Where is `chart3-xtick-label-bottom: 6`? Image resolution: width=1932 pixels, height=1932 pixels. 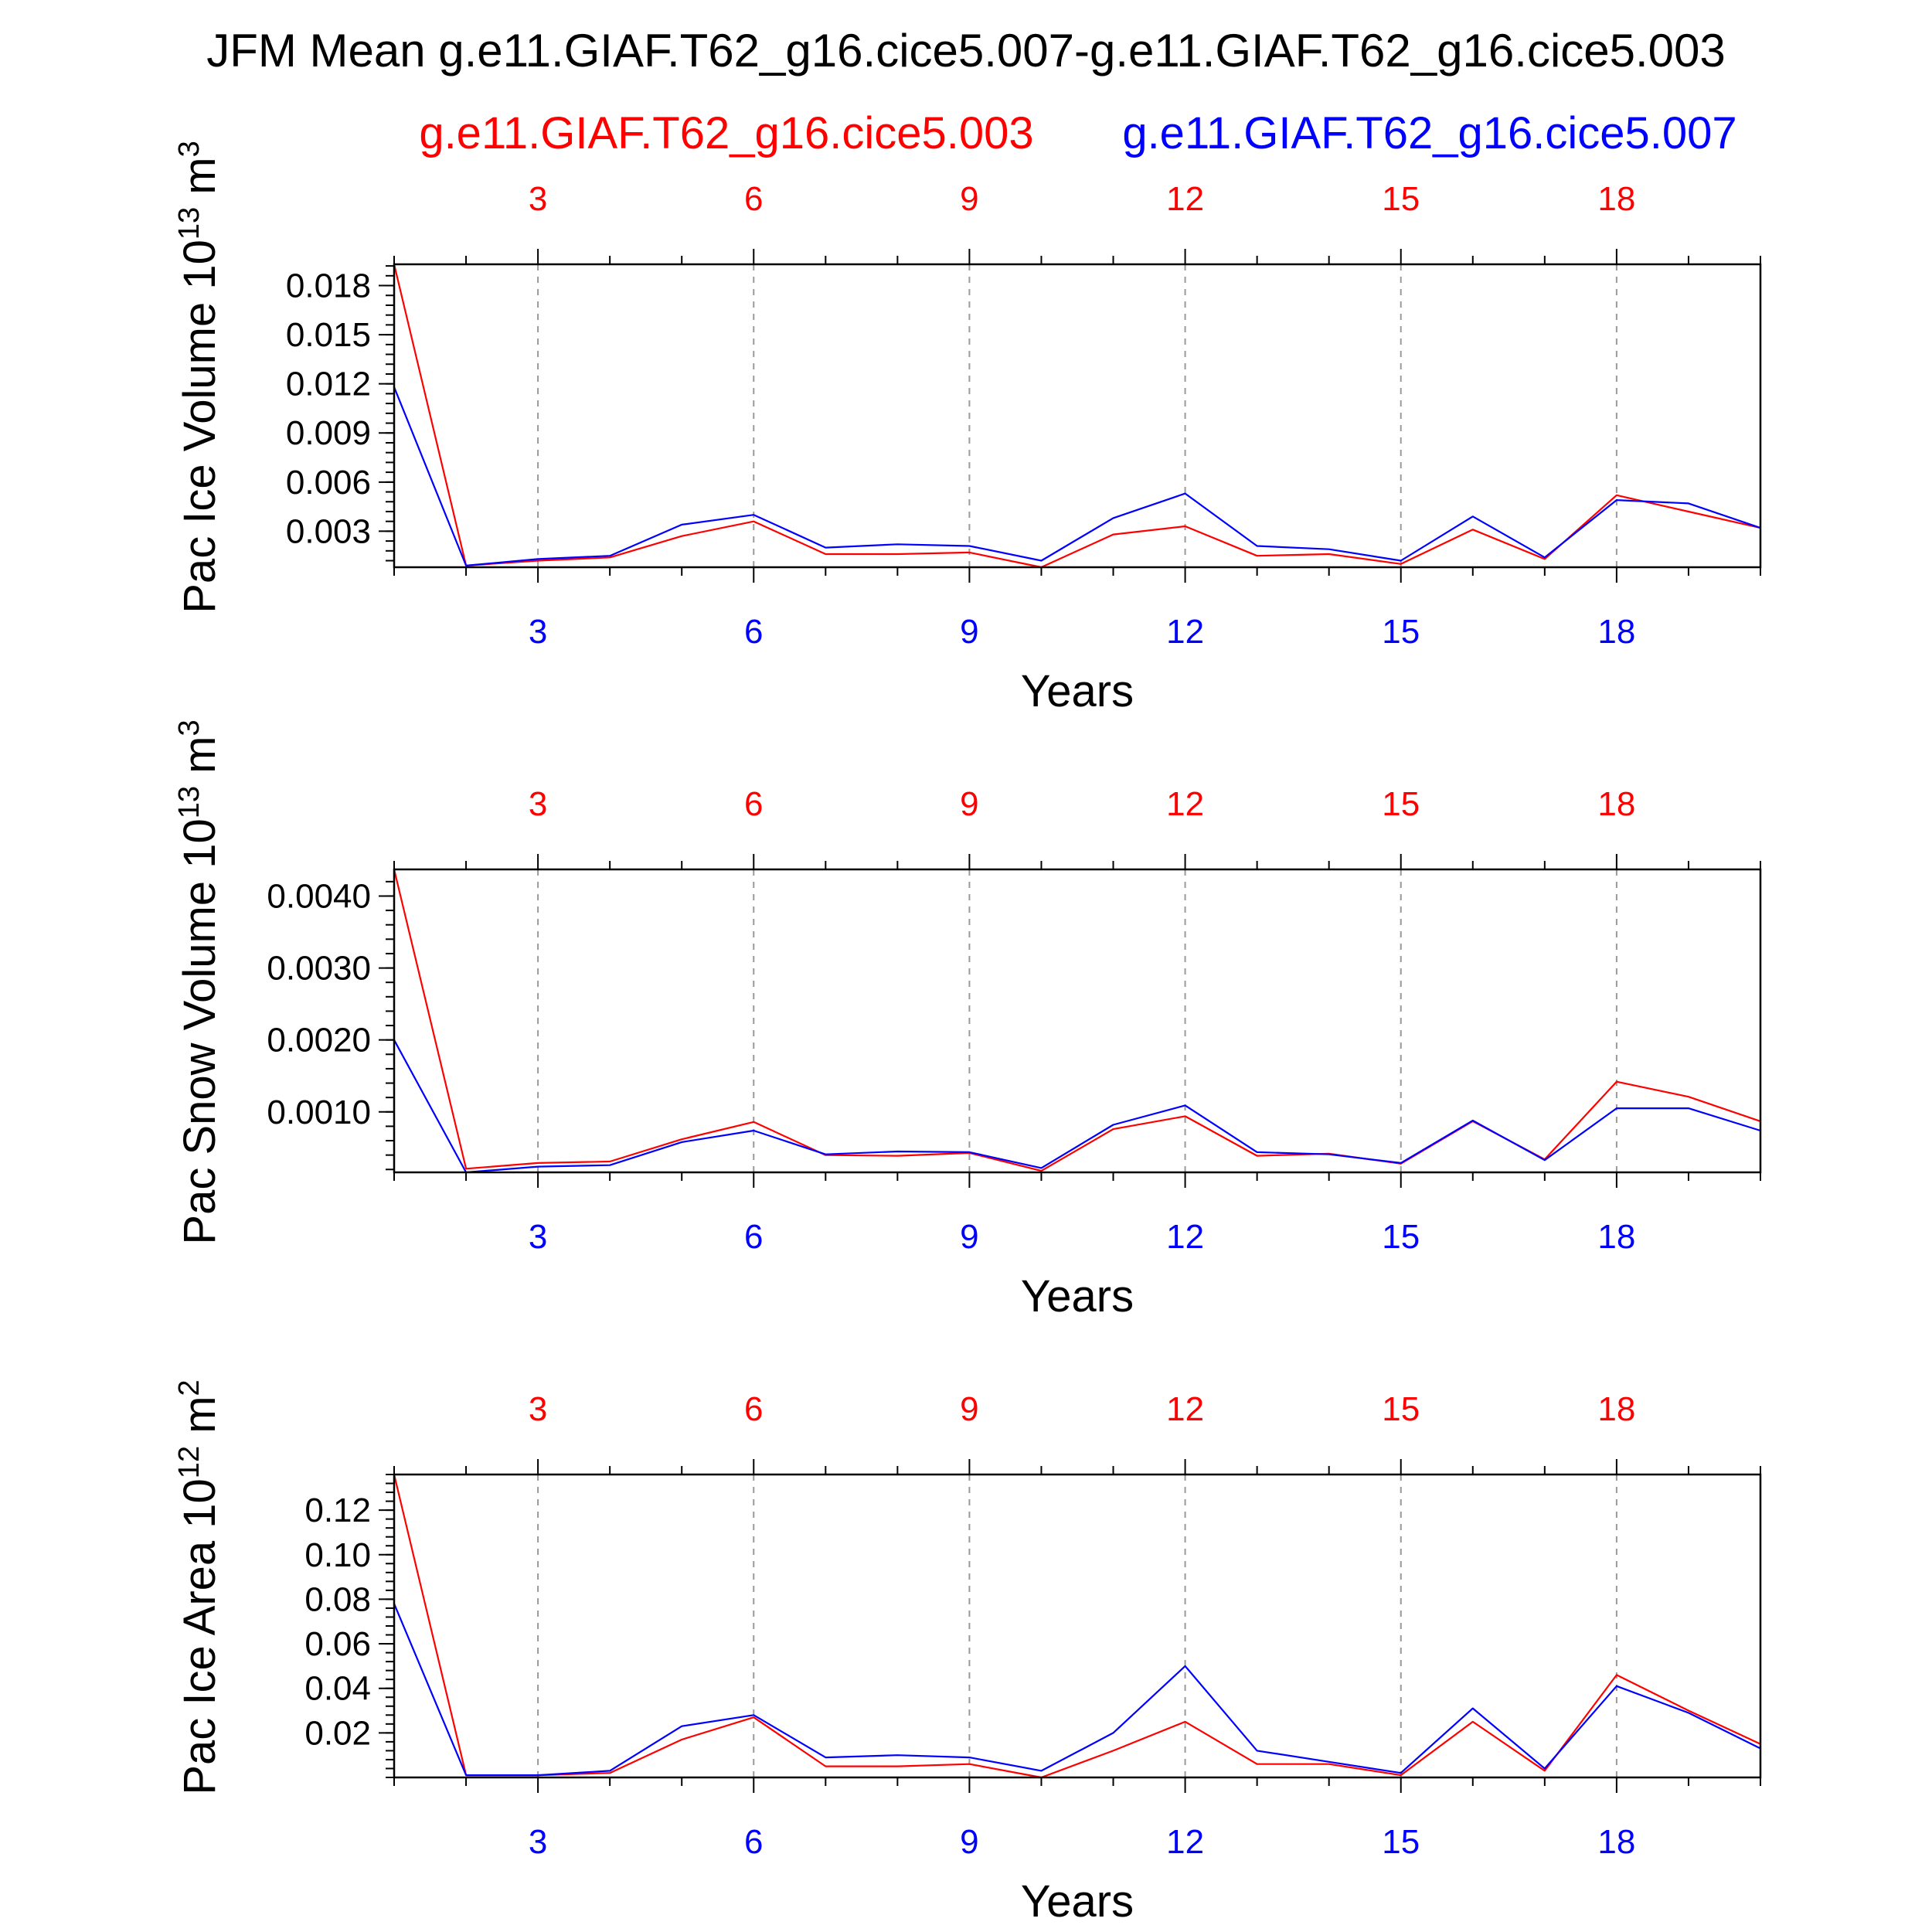 chart3-xtick-label-bottom: 6 is located at coordinates (753, 1842).